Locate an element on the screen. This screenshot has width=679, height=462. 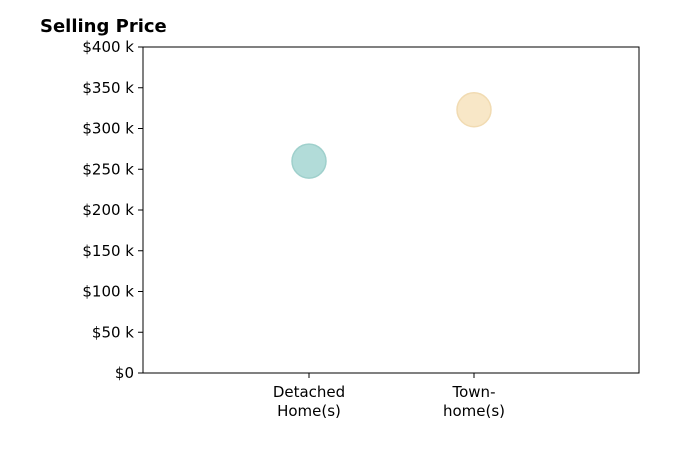
chart-title: Selling Price is located at coordinates (103, 26).